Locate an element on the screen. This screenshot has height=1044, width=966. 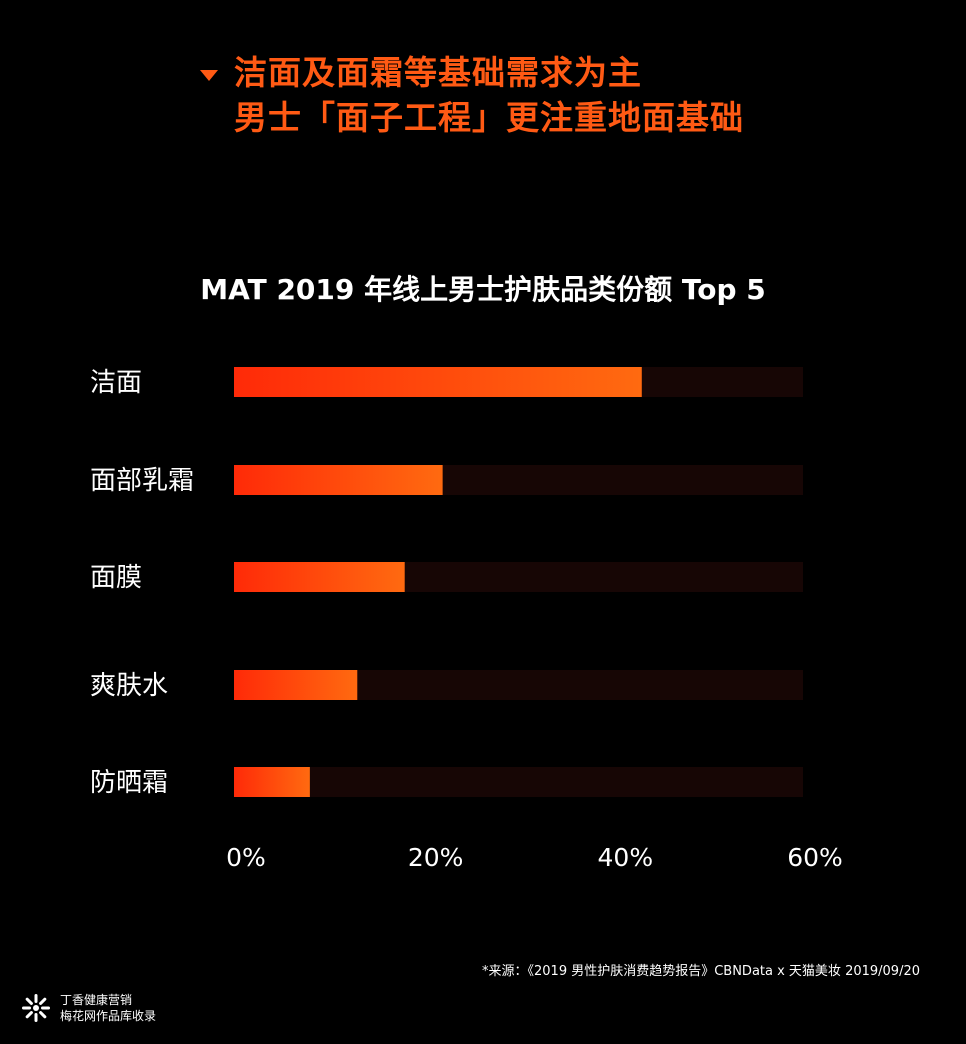
x-tick-label: 40% is located at coordinates (626, 857).